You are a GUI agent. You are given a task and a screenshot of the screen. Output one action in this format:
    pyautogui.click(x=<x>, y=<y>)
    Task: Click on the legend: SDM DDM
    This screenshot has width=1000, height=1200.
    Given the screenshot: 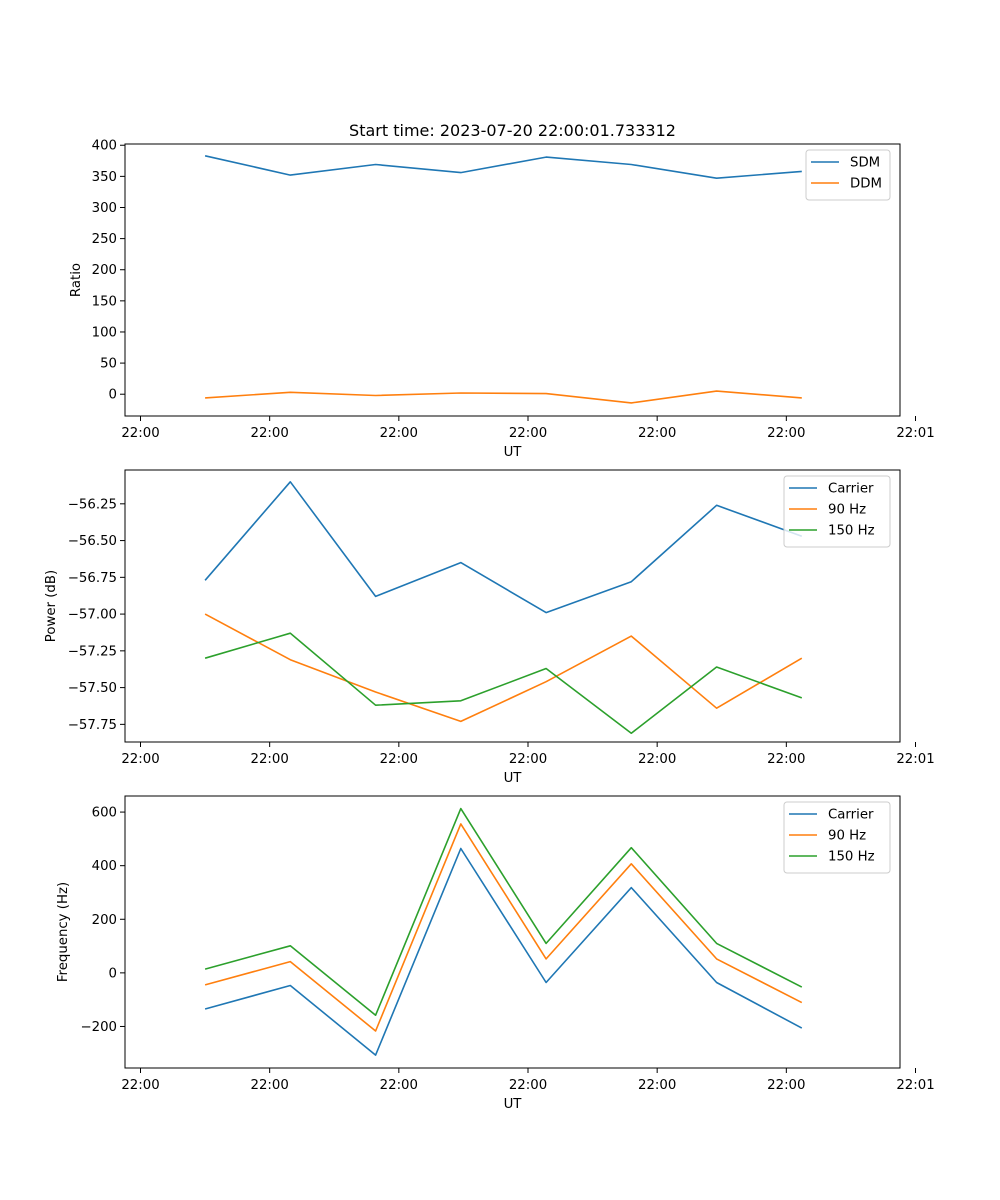 What is the action you would take?
    pyautogui.click(x=848, y=175)
    